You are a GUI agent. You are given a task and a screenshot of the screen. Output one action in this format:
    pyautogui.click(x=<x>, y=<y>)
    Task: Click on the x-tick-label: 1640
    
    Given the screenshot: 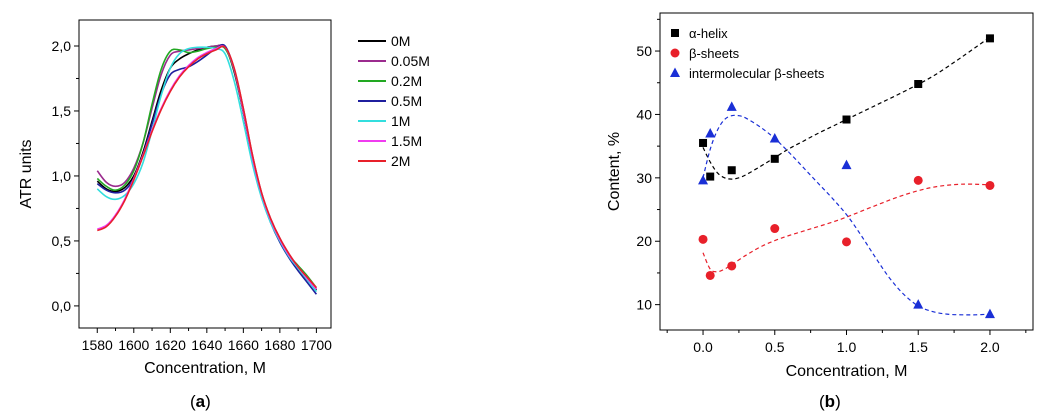 What is the action you would take?
    pyautogui.click(x=206, y=345)
    